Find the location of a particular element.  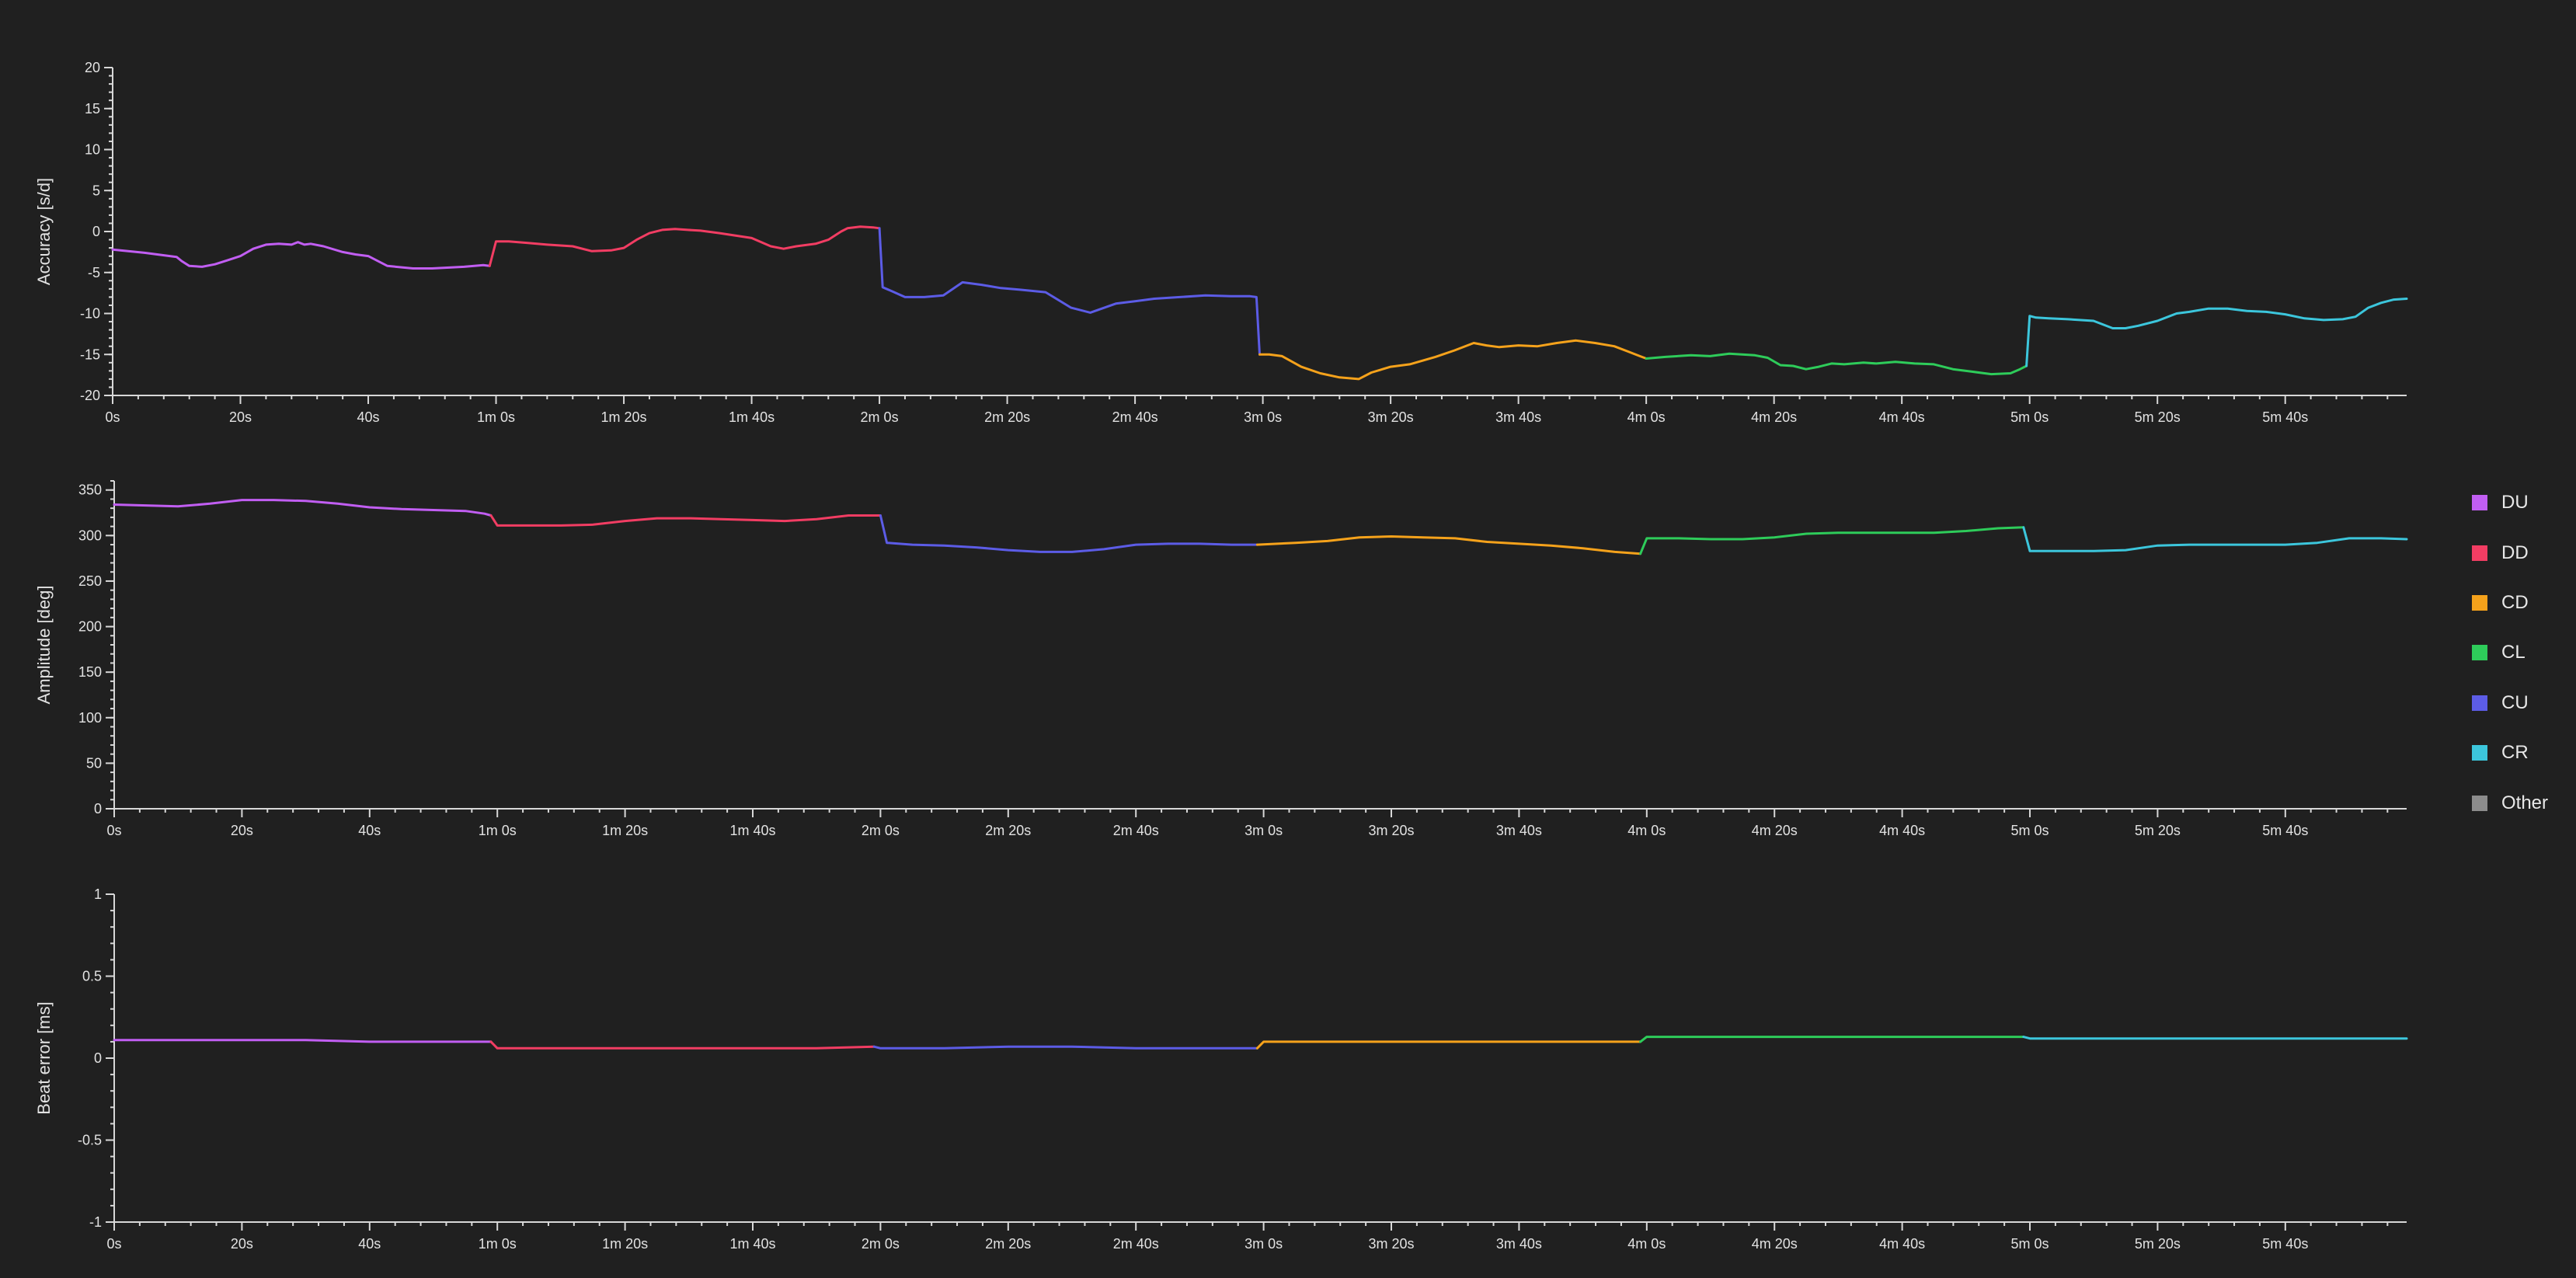

y-tick-label: 1 is located at coordinates (98, 894).